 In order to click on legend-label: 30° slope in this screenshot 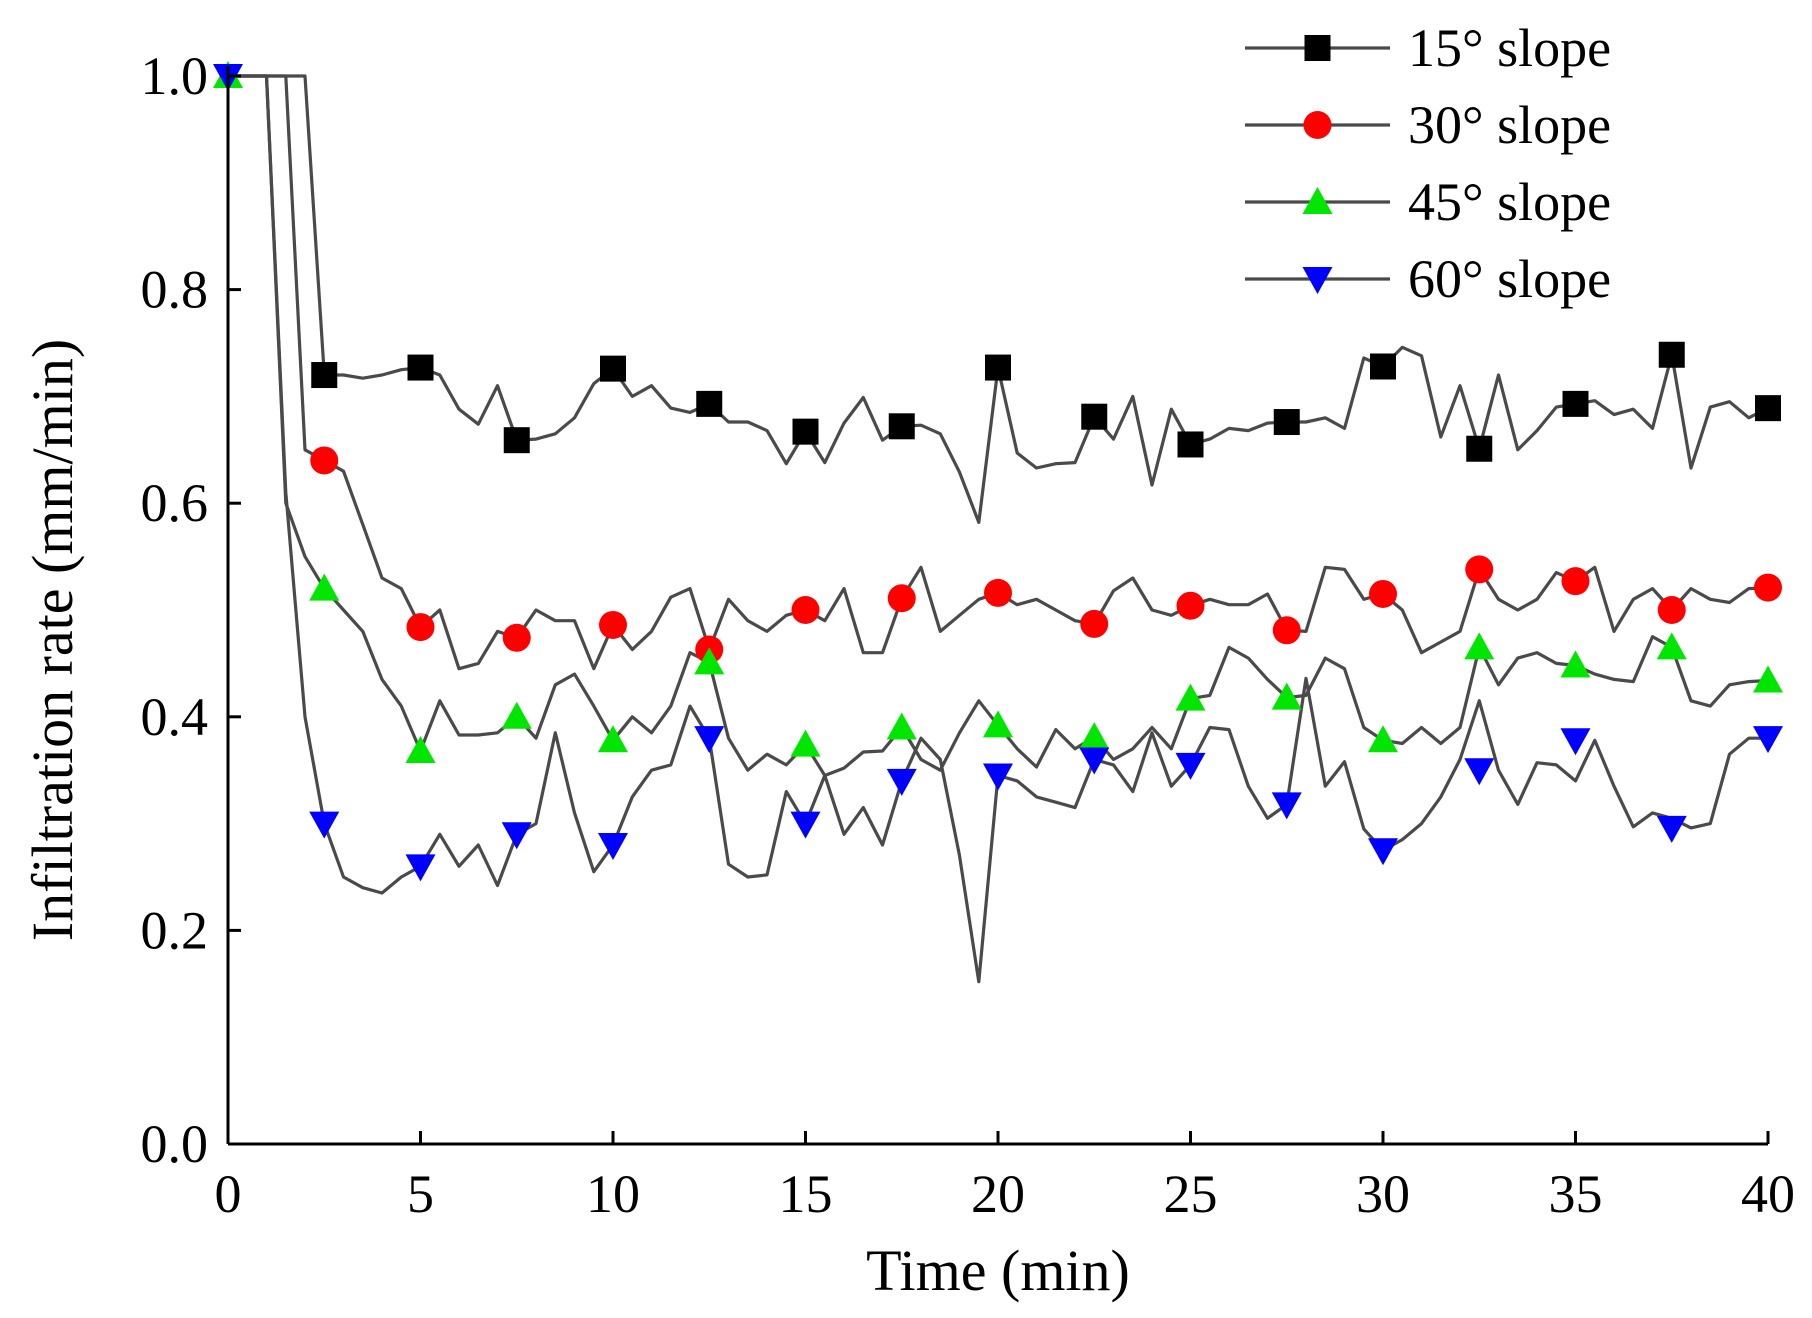, I will do `click(1509, 125)`.